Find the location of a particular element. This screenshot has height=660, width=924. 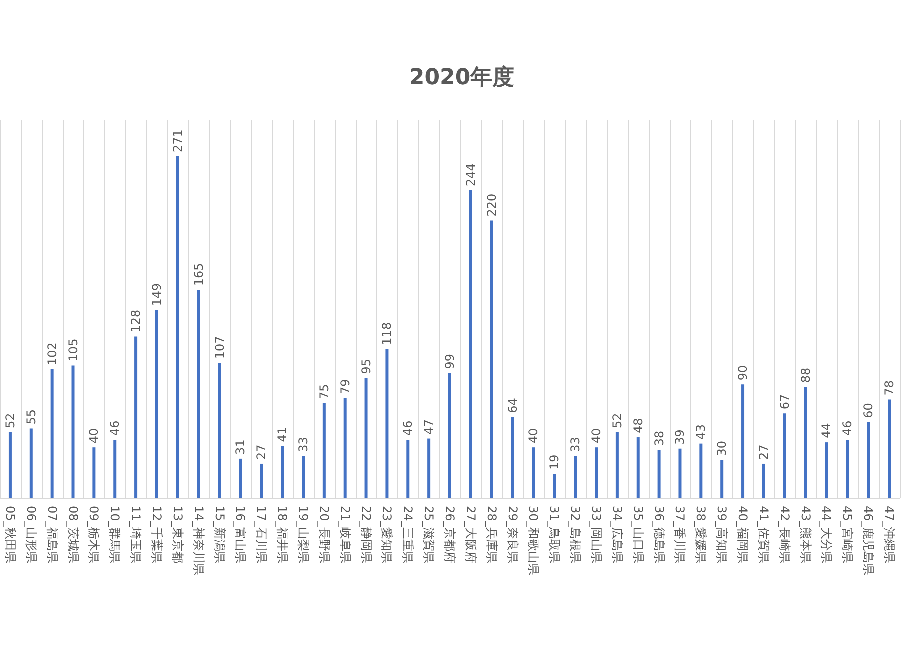

x-tick-label: 44_大分県 is located at coordinates (827, 535).